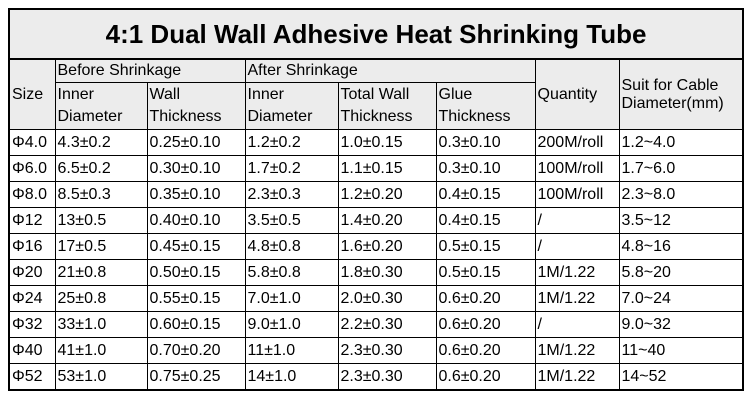 The height and width of the screenshot is (403, 750). What do you see at coordinates (75, 94) in the screenshot?
I see `header-line: Inner` at bounding box center [75, 94].